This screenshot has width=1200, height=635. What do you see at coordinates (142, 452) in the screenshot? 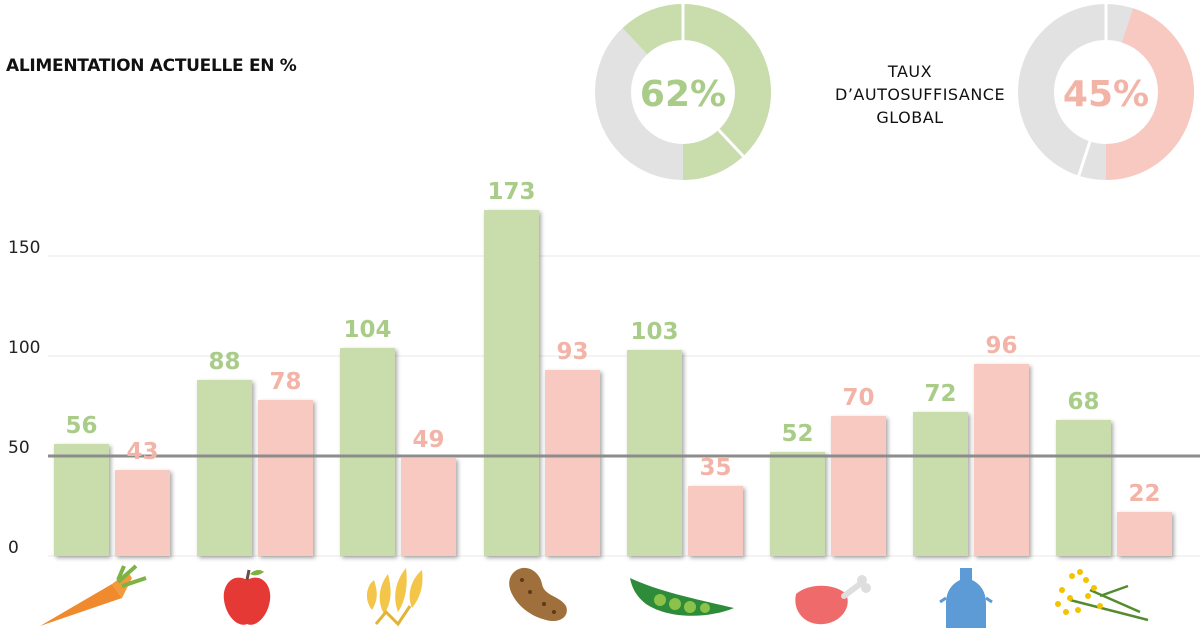
I see `value-label-pink-carrot: 43` at bounding box center [142, 452].